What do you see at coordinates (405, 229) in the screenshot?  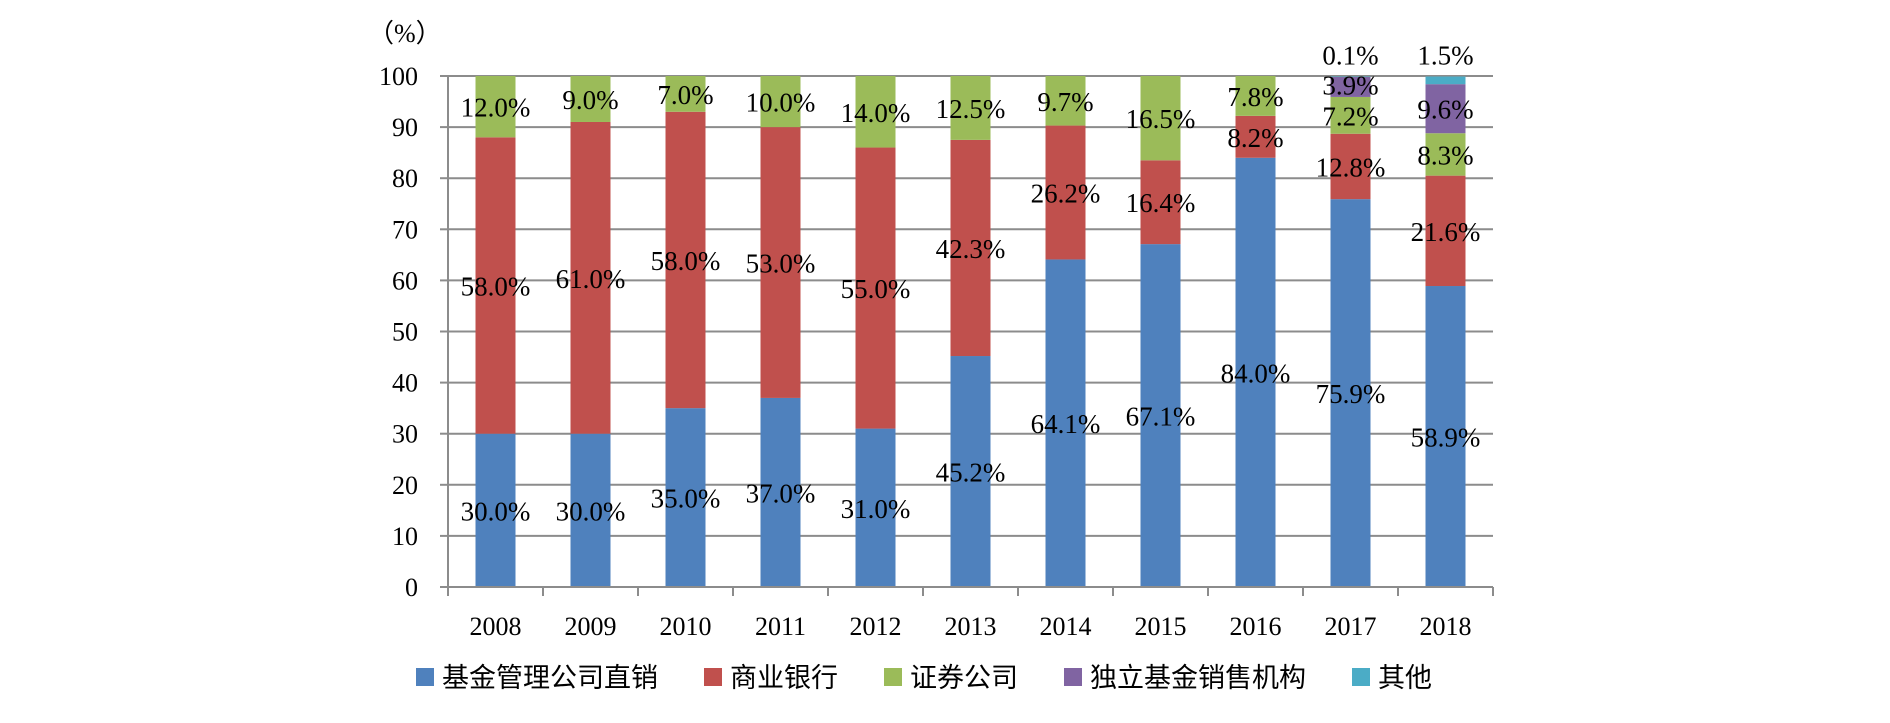 I see `y-tick-label: 70` at bounding box center [405, 229].